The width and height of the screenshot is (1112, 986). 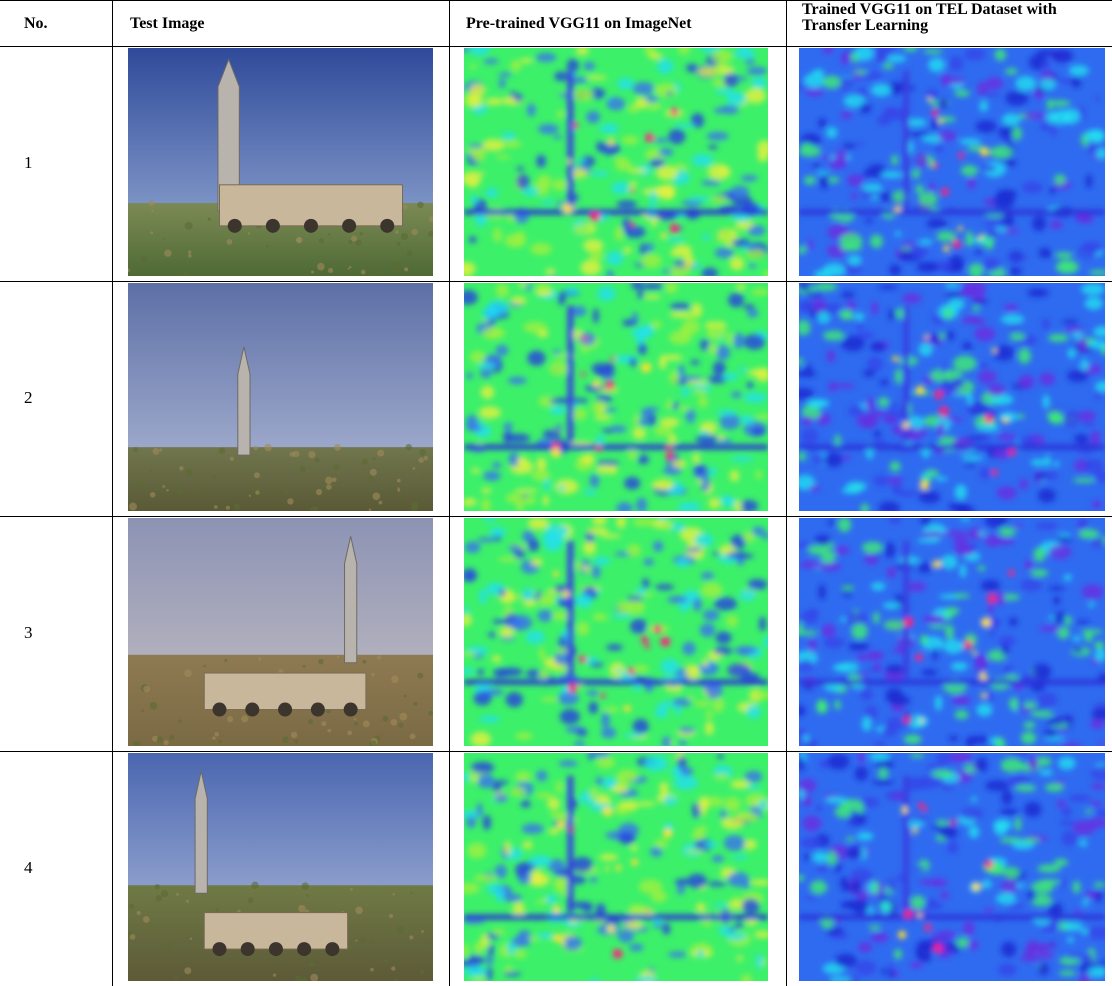 What do you see at coordinates (167, 23) in the screenshot?
I see `header-cell: Test Image` at bounding box center [167, 23].